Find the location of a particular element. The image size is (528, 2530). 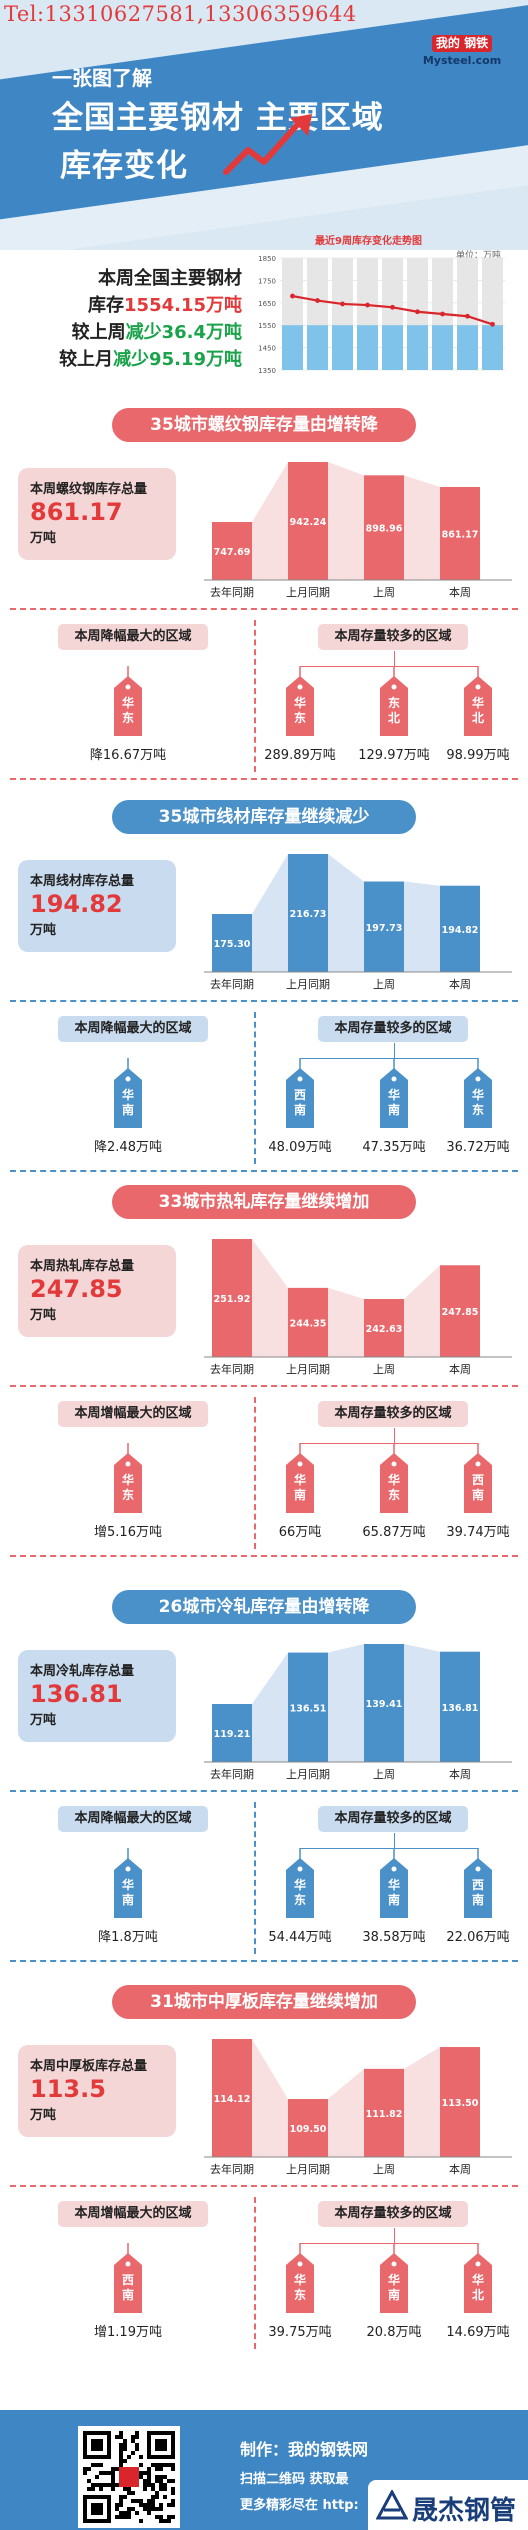

total-label: 本周中厚板库存总量 is located at coordinates (89, 2066).